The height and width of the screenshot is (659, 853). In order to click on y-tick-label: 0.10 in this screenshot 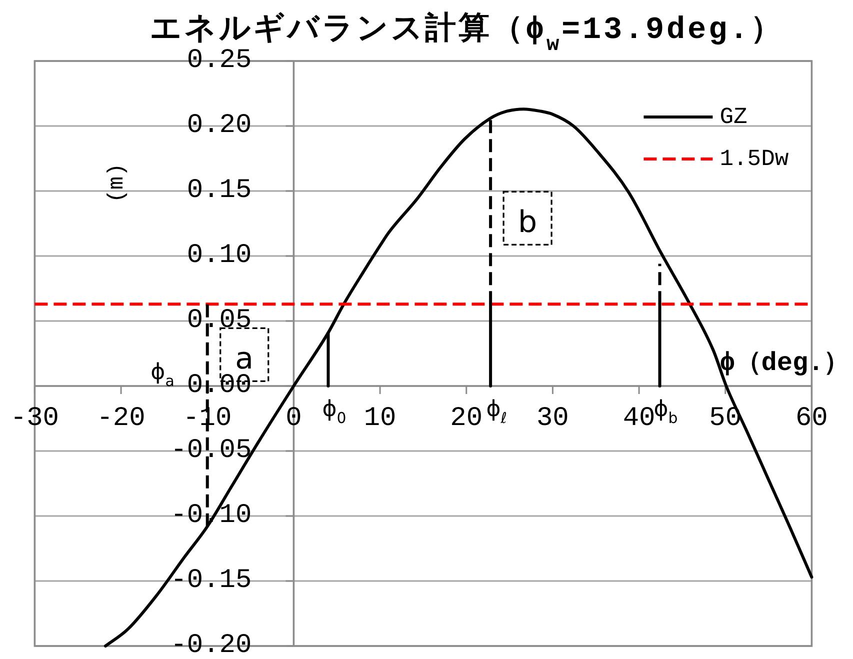, I will do `click(219, 256)`.